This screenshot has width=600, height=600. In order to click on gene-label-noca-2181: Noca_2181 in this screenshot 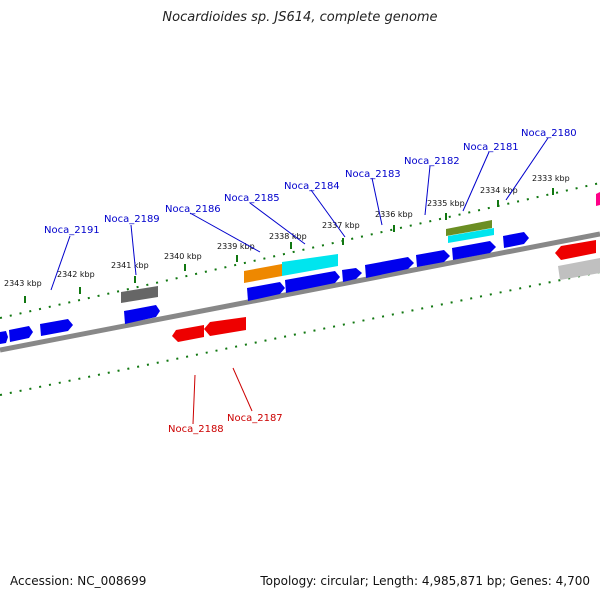, I will do `click(491, 147)`.